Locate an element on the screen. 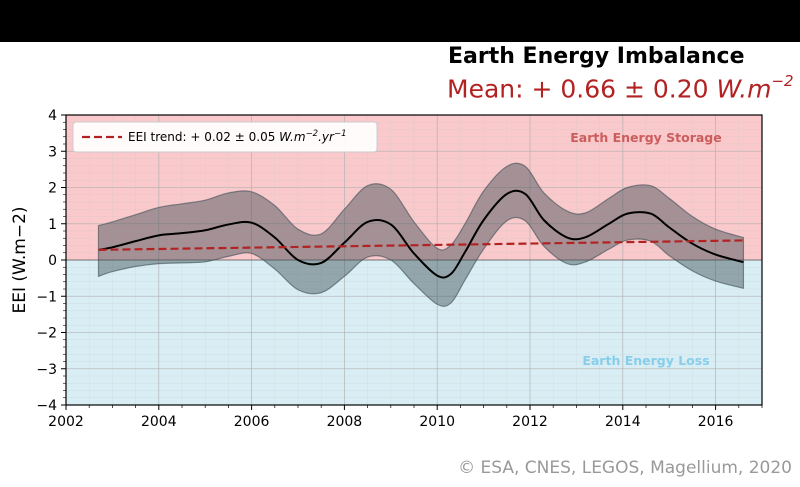 The height and width of the screenshot is (487, 800). eei-mean-line is located at coordinates (421, 234).